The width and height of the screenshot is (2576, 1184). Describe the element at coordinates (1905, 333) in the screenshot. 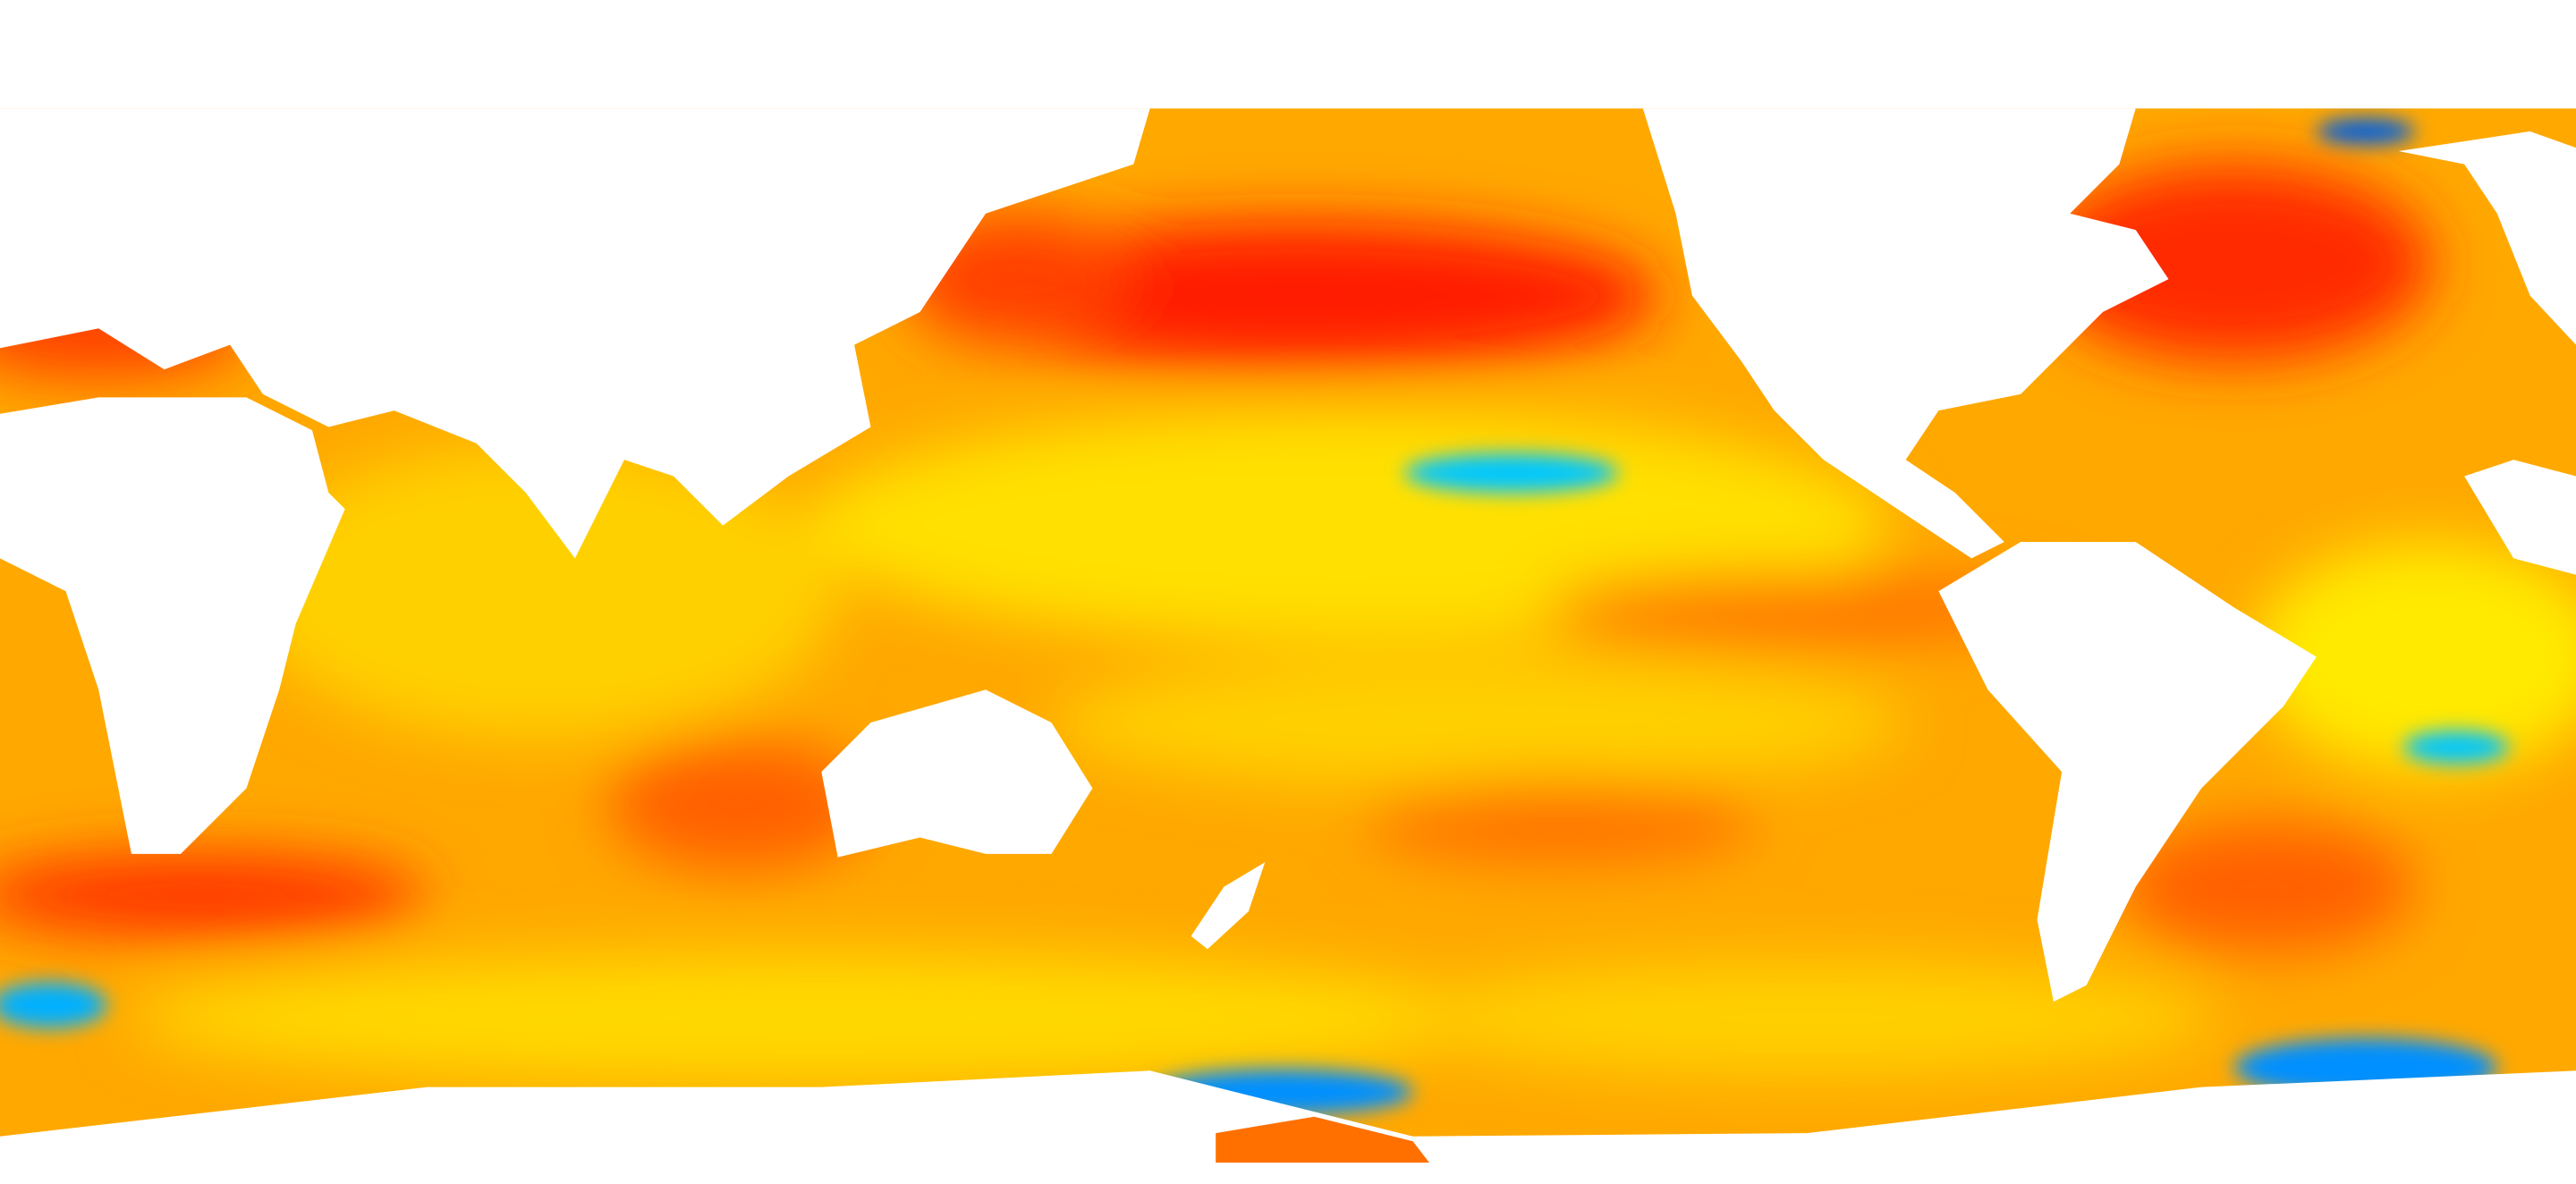

I see `north-america` at that location.